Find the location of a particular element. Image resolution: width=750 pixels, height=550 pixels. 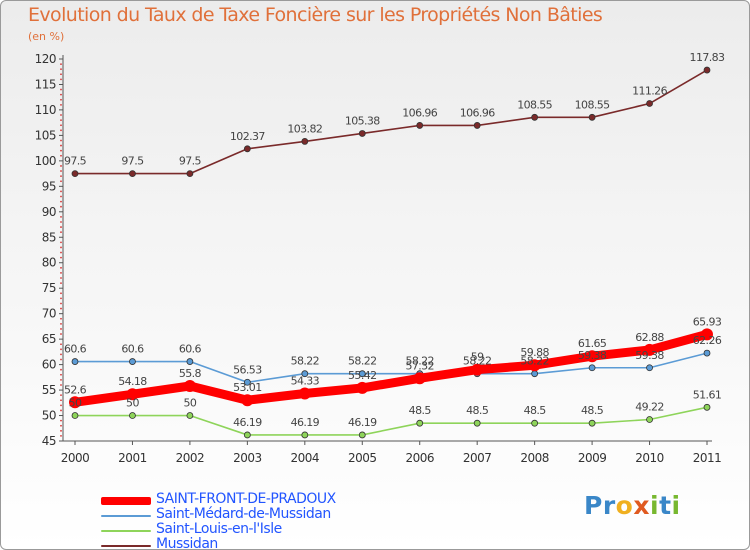

logo-letter: P is located at coordinates (593, 505).